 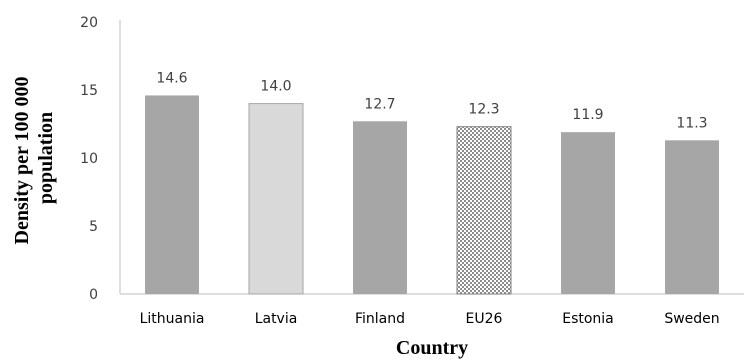 What do you see at coordinates (587, 115) in the screenshot?
I see `data-label-estonia: 11.9` at bounding box center [587, 115].